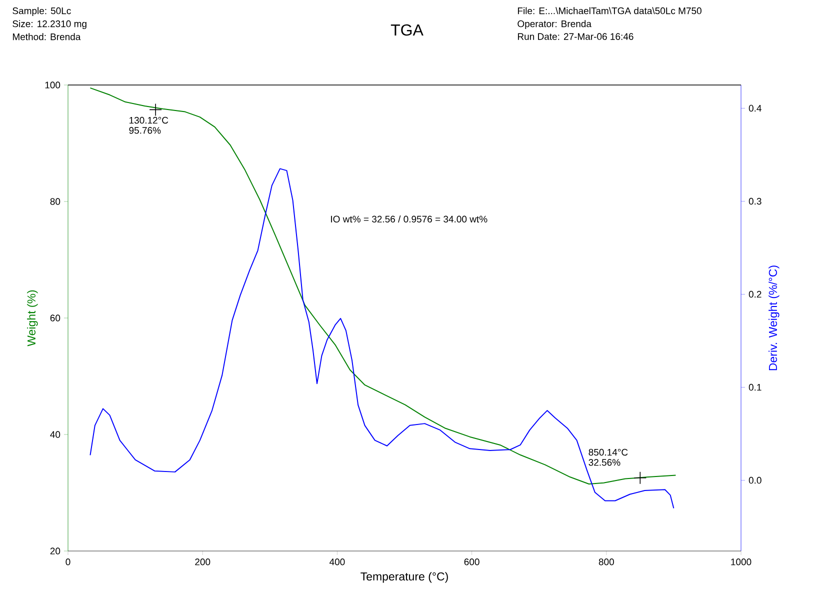 Image resolution: width=814 pixels, height=596 pixels. What do you see at coordinates (46, 36) in the screenshot?
I see `text: Method: Brenda` at bounding box center [46, 36].